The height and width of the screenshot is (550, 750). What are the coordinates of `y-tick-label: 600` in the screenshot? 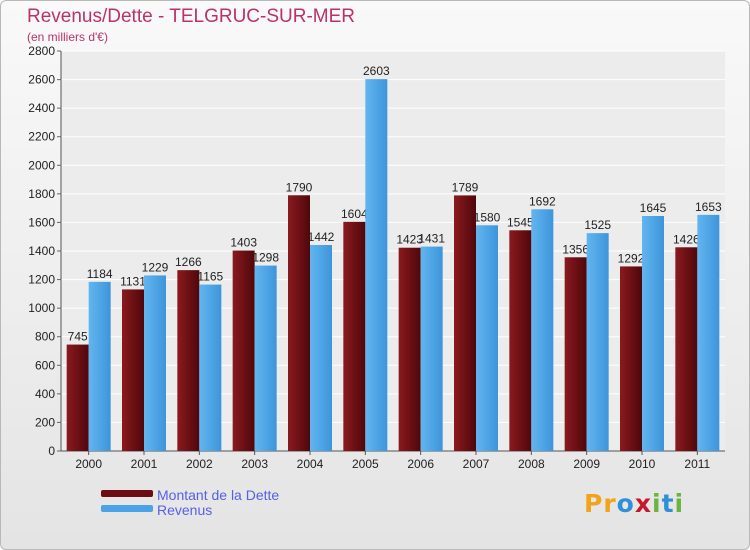 It's located at (45, 365).